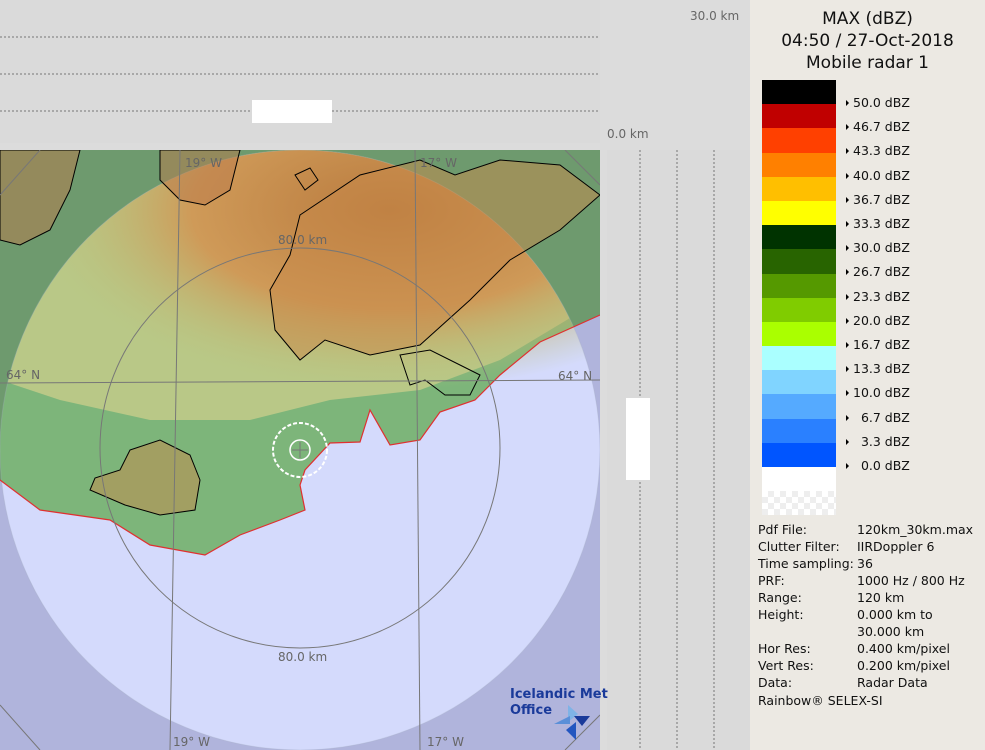  What do you see at coordinates (806, 563) in the screenshot?
I see `info-key: Time sampling:` at bounding box center [806, 563].